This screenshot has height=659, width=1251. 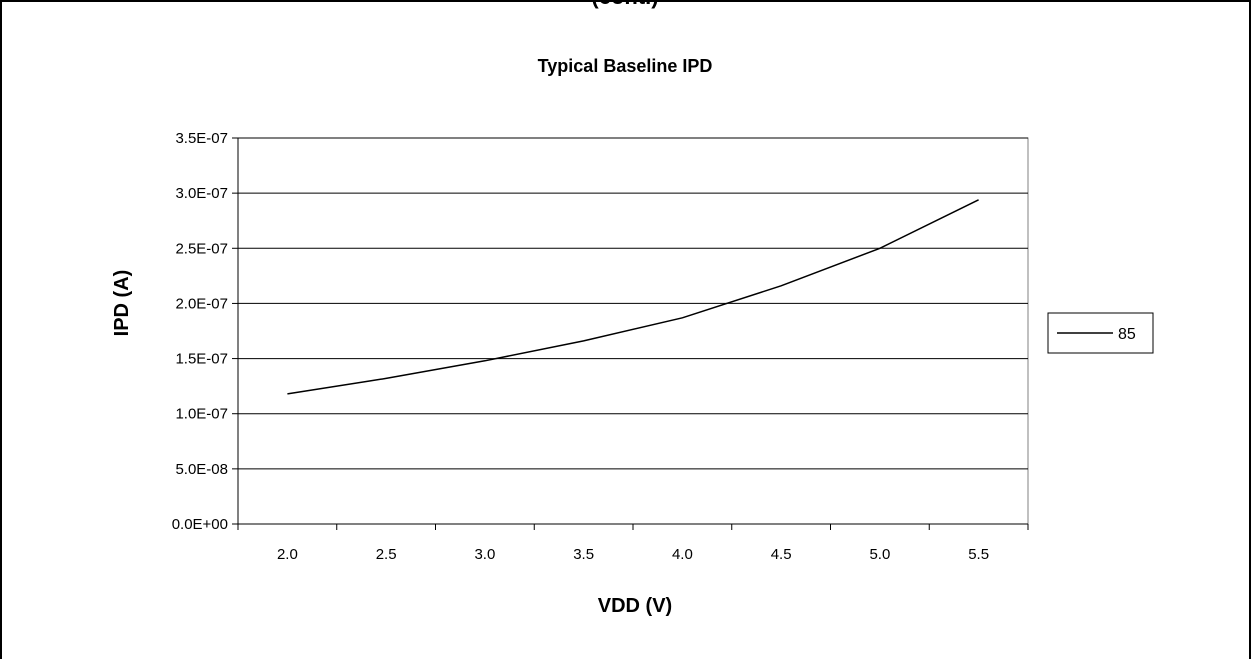 What do you see at coordinates (386, 554) in the screenshot?
I see `x-tick-label: 2.5` at bounding box center [386, 554].